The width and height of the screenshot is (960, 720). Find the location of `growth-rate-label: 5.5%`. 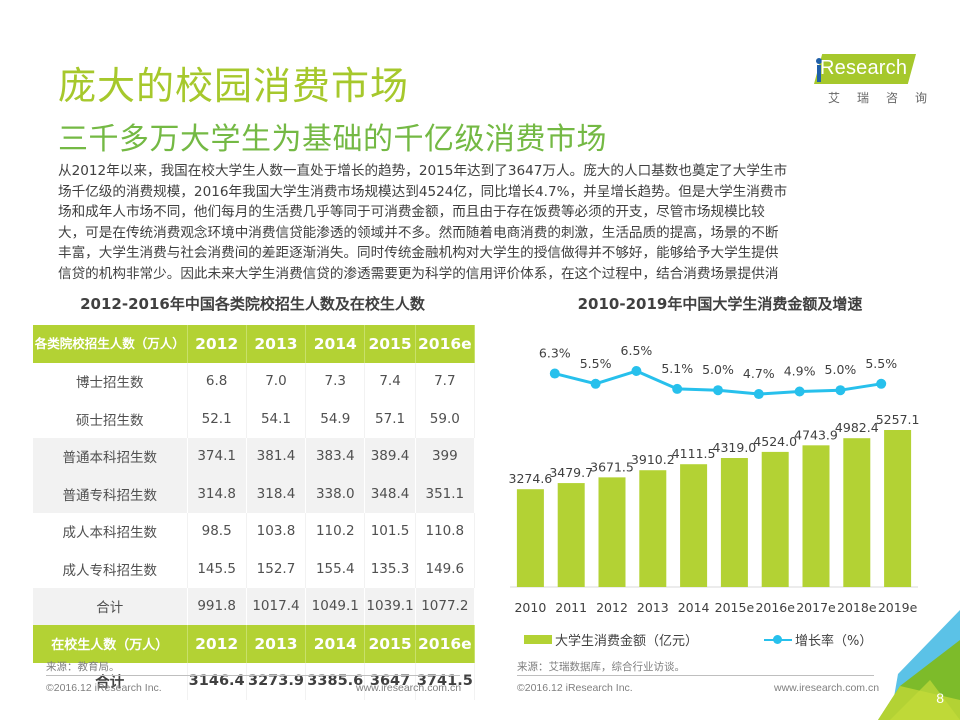

growth-rate-label: 5.5% is located at coordinates (596, 363).